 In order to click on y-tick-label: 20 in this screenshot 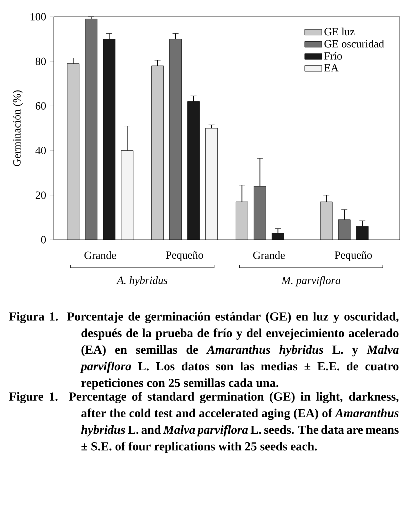, I will do `click(41, 196)`.